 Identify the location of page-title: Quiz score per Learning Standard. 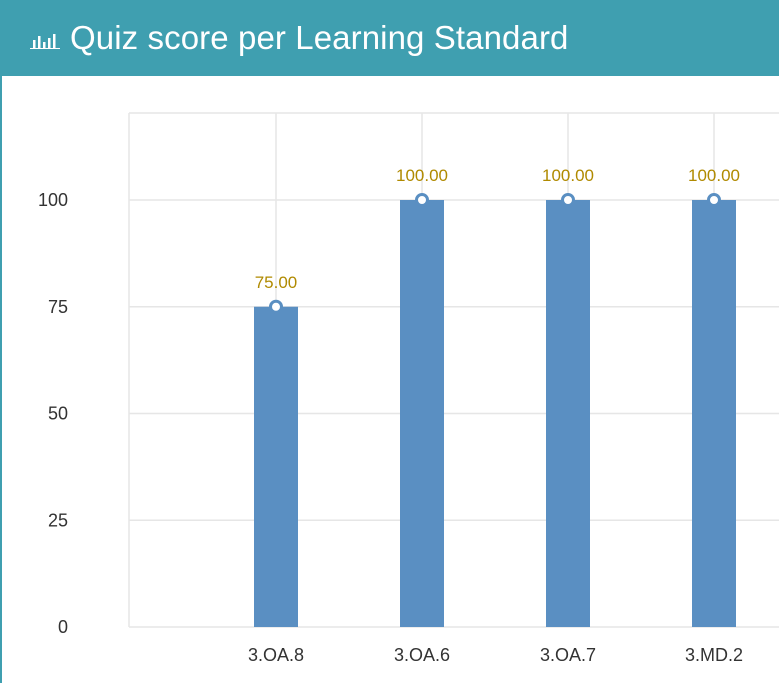
(319, 37).